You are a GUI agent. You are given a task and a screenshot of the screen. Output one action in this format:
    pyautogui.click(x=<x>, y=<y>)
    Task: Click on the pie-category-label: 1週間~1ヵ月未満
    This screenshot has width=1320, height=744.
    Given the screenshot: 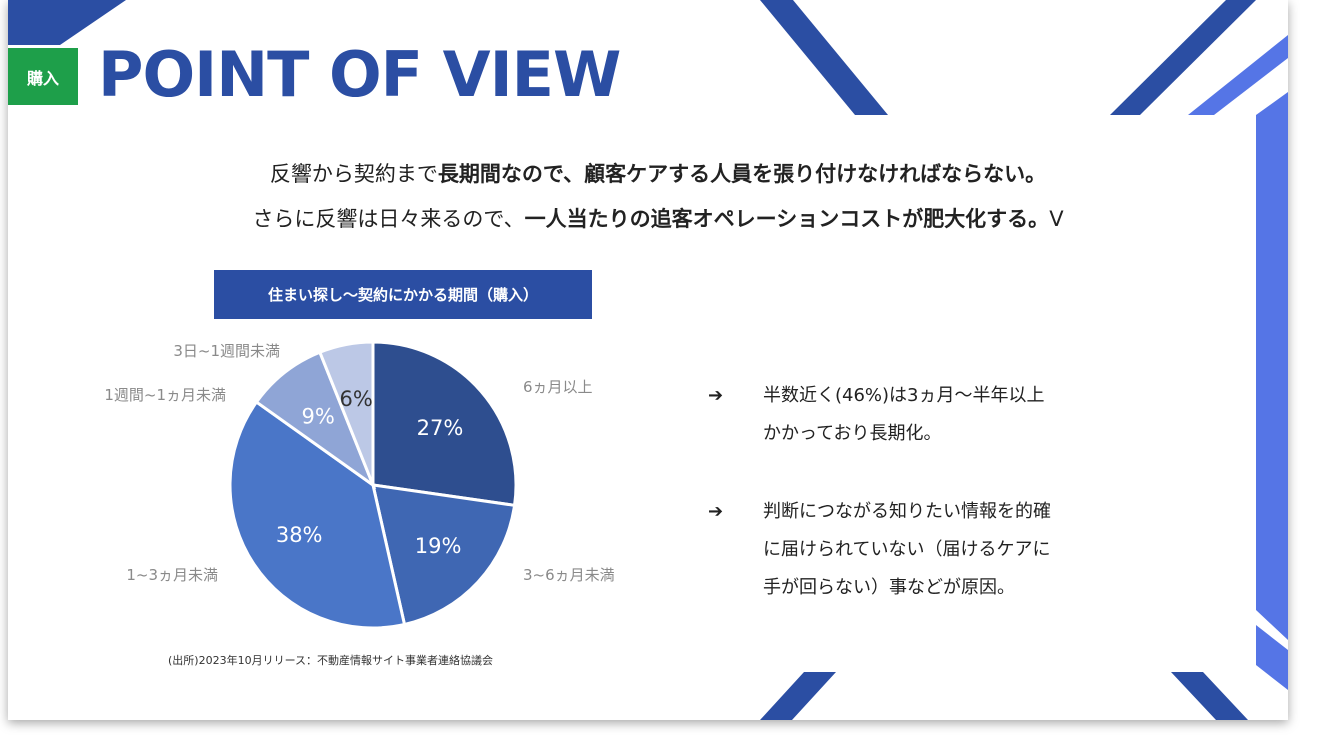 What is the action you would take?
    pyautogui.click(x=165, y=395)
    